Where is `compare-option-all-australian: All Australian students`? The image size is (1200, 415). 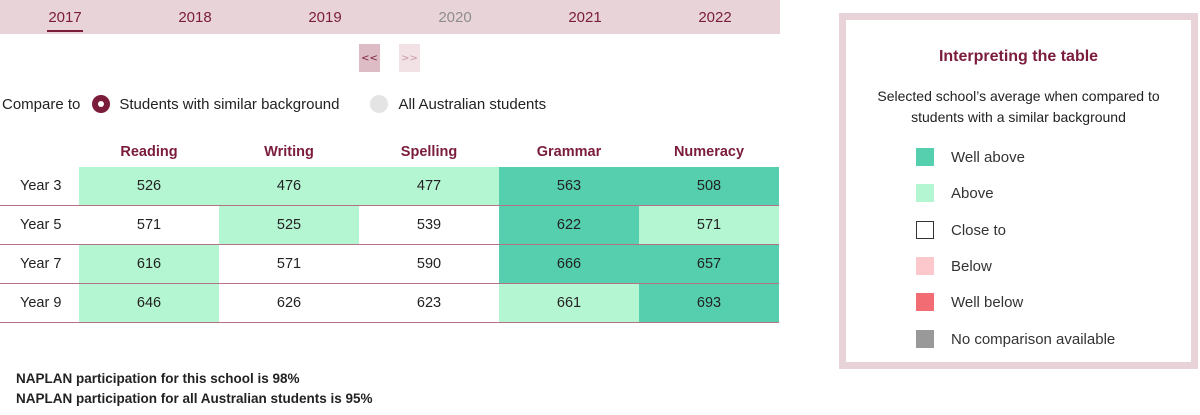 compare-option-all-australian: All Australian students is located at coordinates (458, 104).